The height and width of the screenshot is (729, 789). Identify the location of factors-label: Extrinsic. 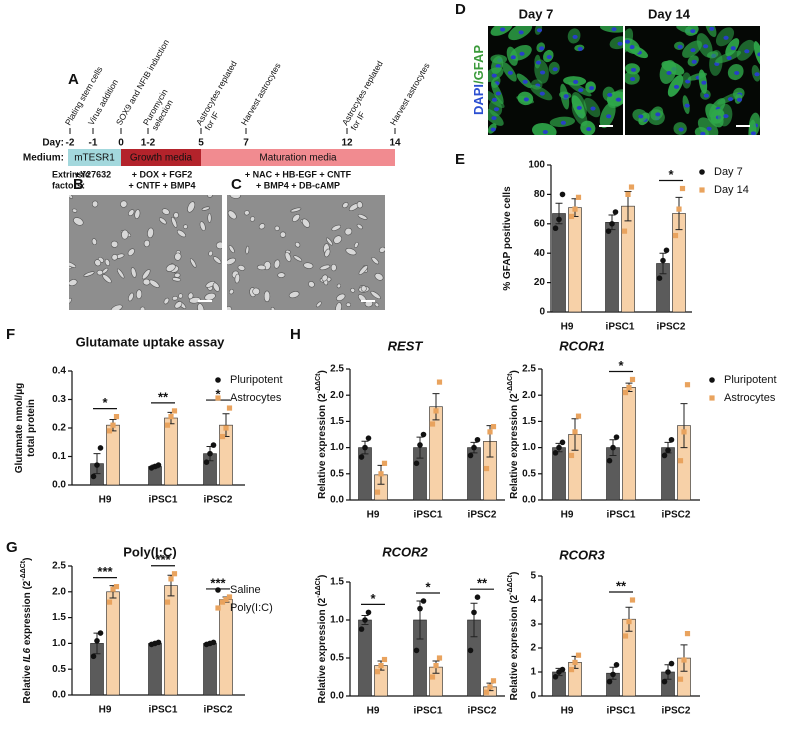
(71, 174).